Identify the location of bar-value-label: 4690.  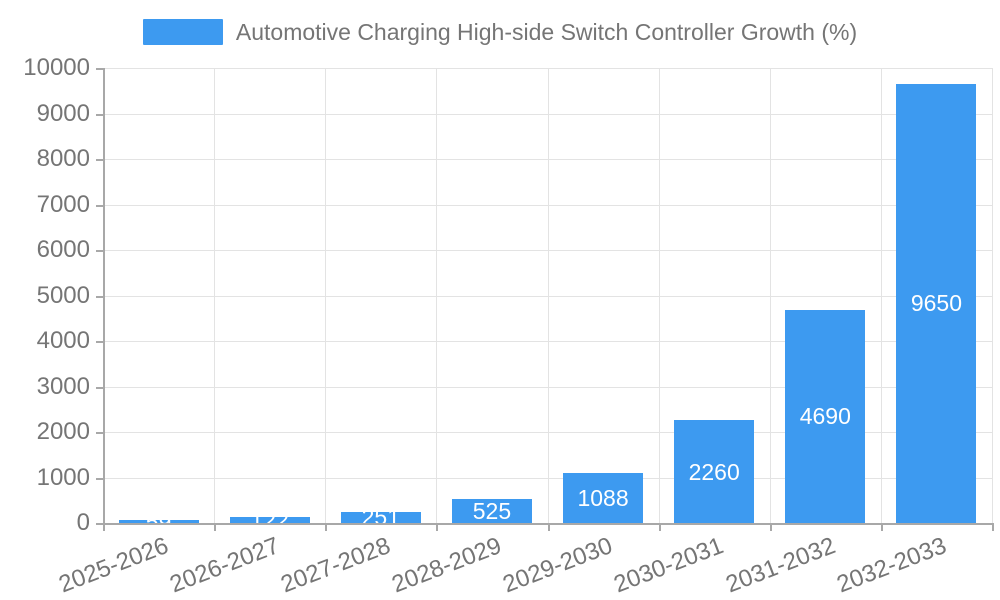
(825, 416).